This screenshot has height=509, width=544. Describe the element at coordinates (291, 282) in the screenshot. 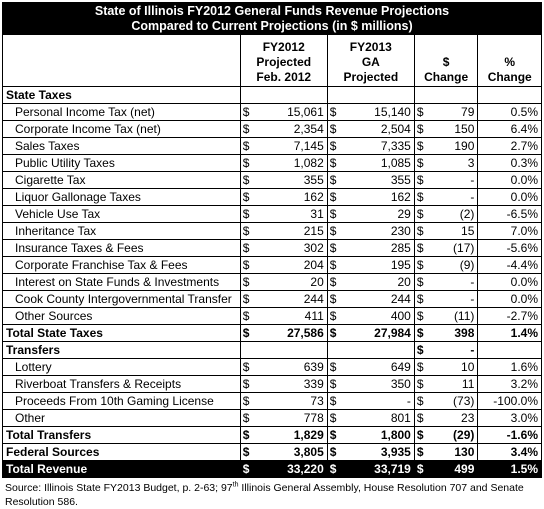

I see `fy2012-value: 20` at that location.